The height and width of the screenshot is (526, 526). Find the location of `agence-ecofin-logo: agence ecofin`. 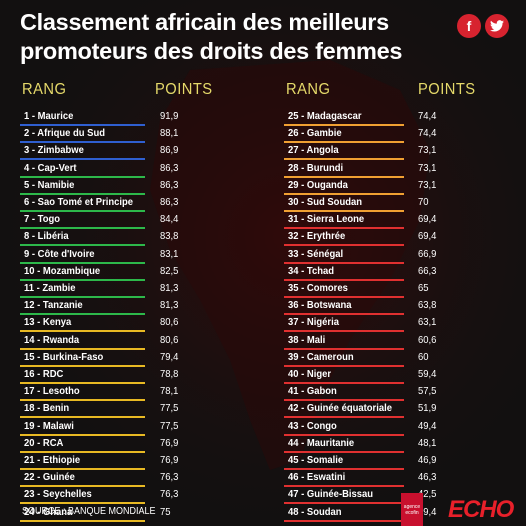

agence-ecofin-logo: agence ecofin is located at coordinates (412, 509).